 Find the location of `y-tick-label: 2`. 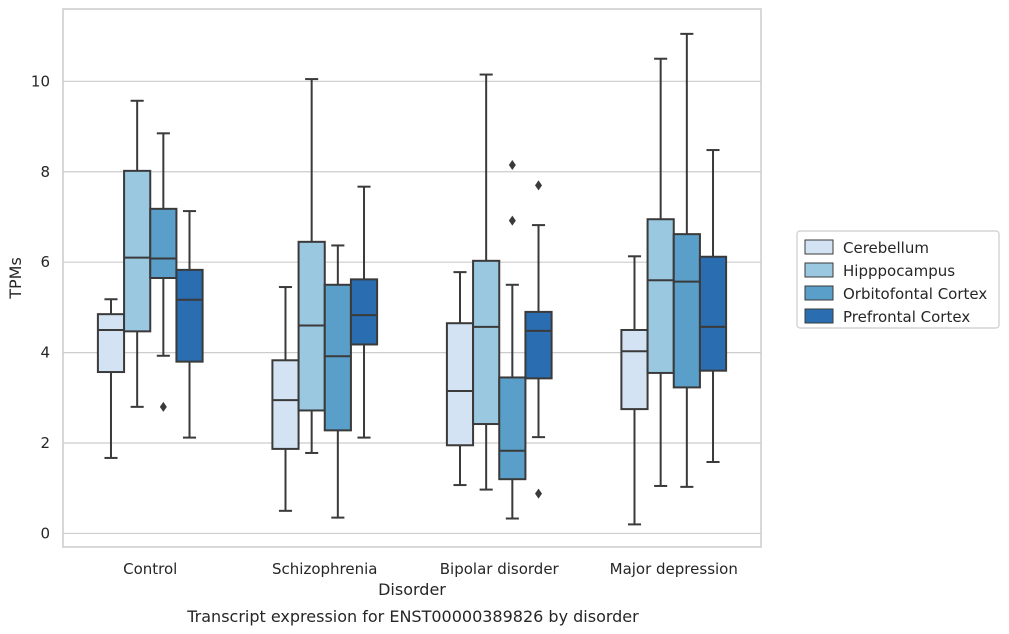

y-tick-label: 2 is located at coordinates (45, 443).